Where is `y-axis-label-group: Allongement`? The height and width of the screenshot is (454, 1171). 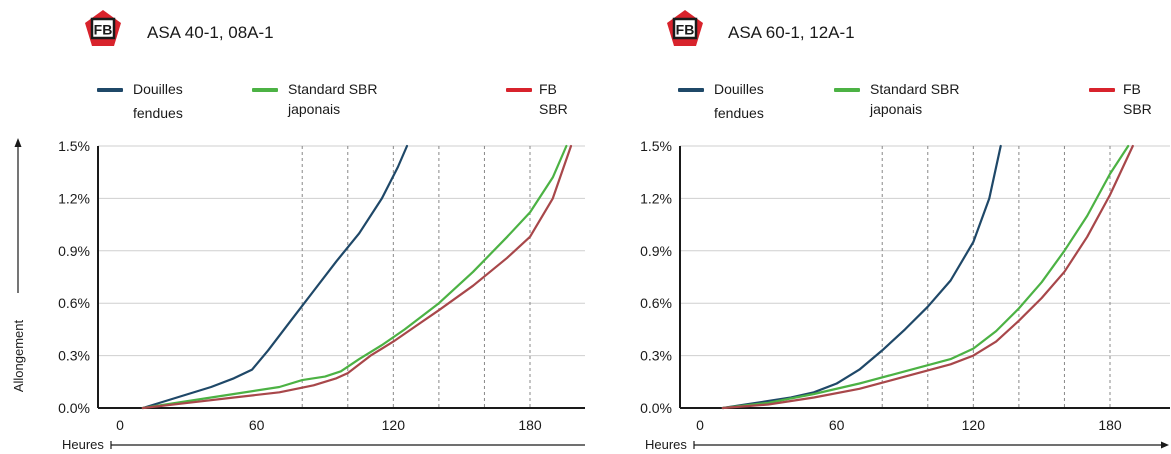
y-axis-label-group: Allongement is located at coordinates (18, 265).